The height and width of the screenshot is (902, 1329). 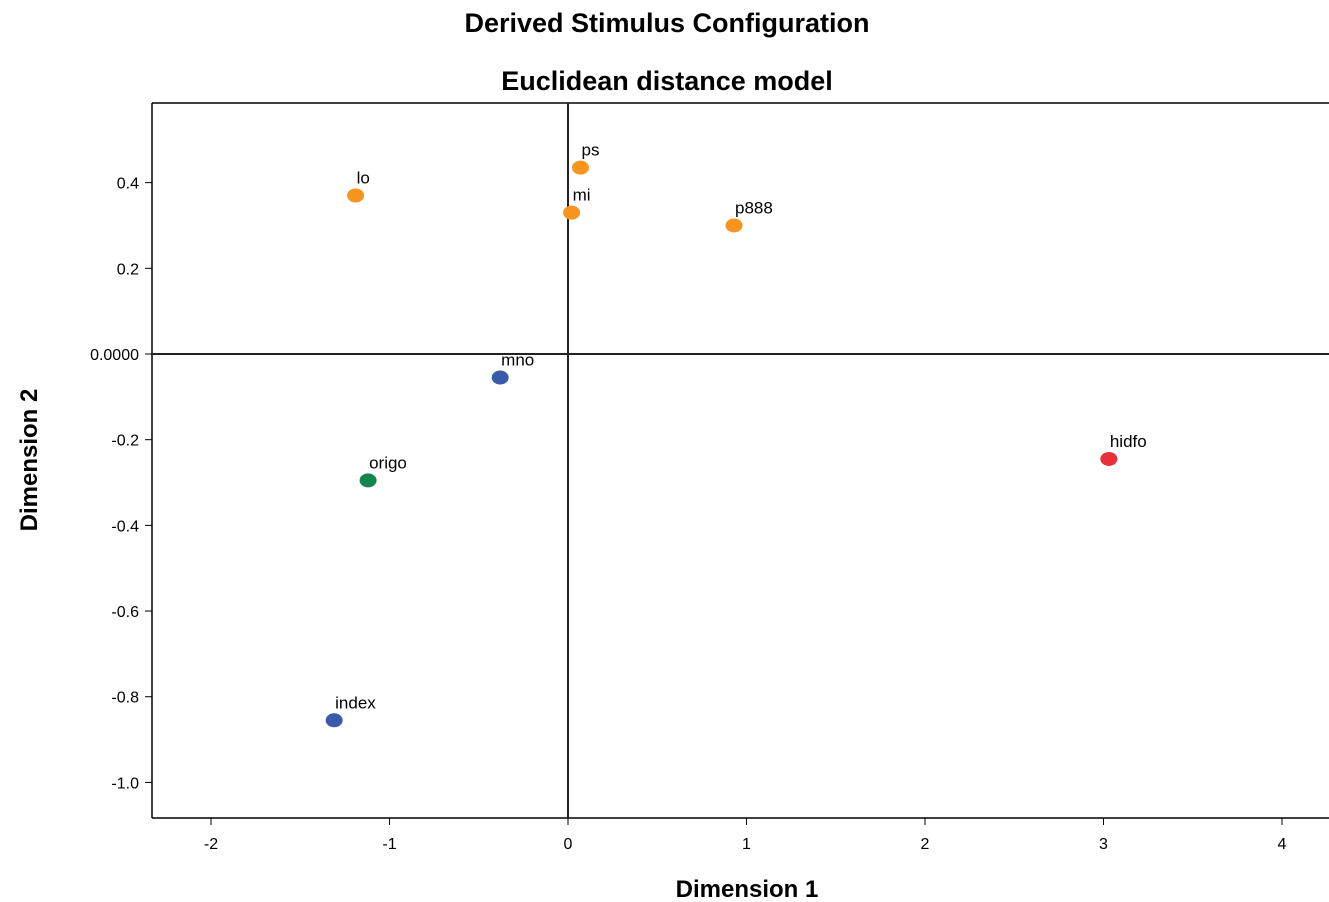 I want to click on x-tick-label: 2, so click(x=925, y=844).